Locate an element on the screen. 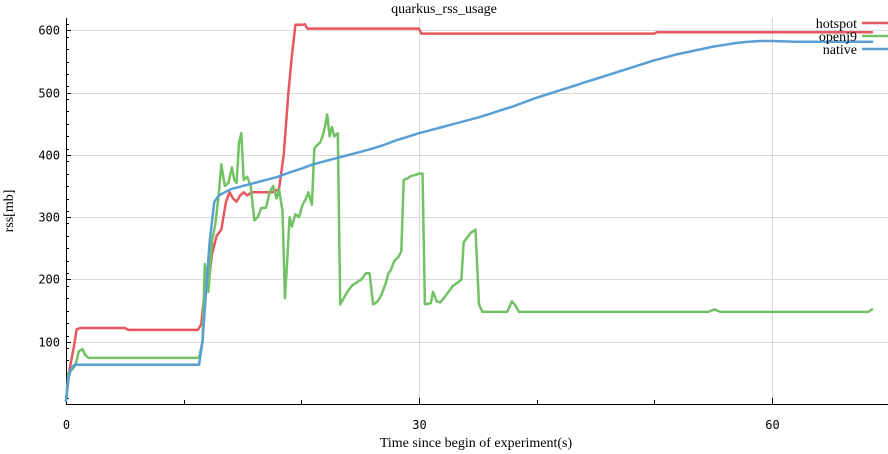  y-tick-label: 600 is located at coordinates (49, 31).